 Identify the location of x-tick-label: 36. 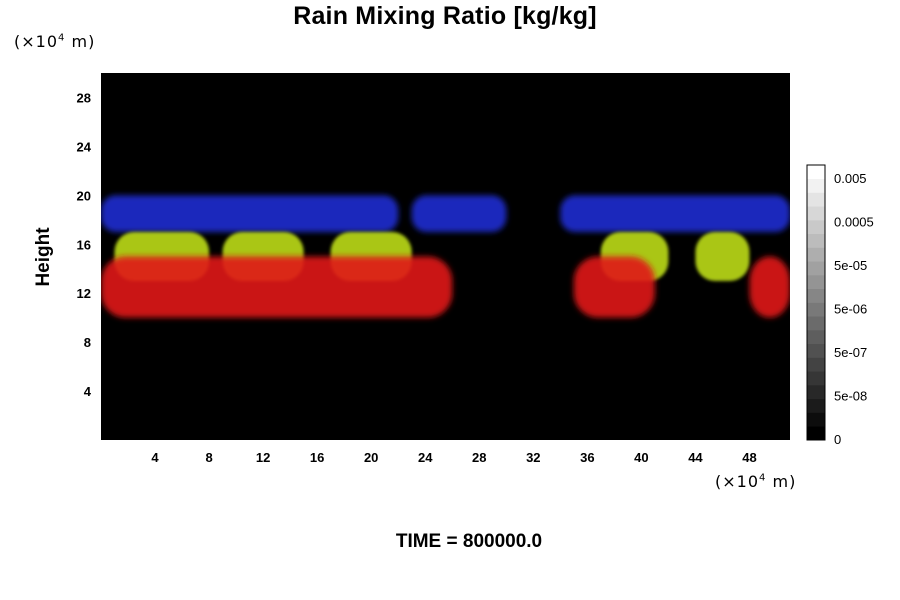
(587, 457).